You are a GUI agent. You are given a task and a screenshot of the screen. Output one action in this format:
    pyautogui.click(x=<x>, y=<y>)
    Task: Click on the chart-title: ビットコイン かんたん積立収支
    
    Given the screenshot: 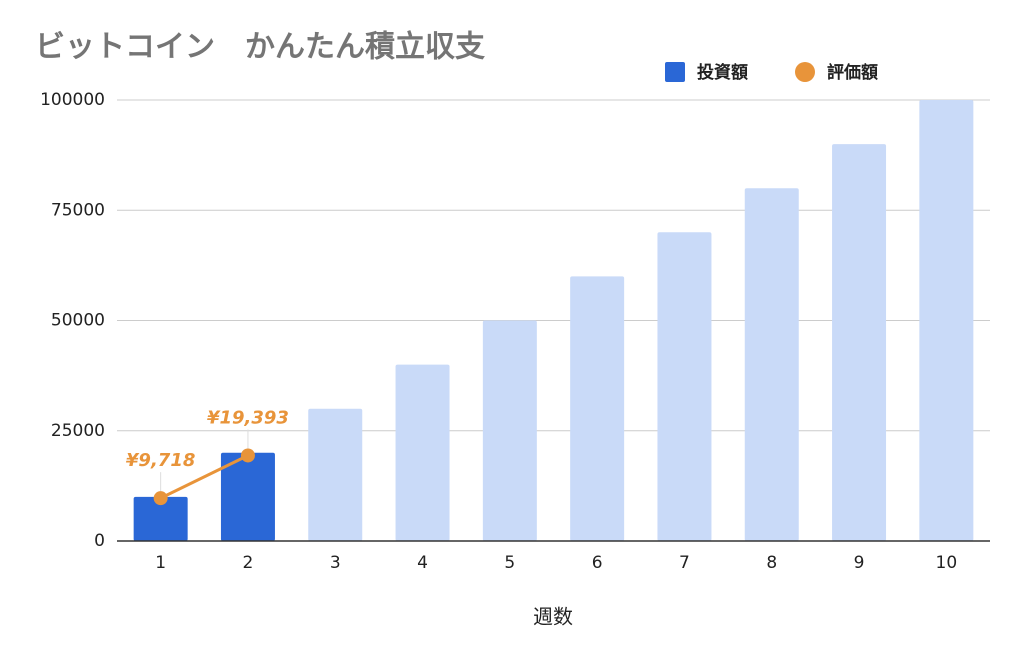 What is the action you would take?
    pyautogui.click(x=260, y=47)
    